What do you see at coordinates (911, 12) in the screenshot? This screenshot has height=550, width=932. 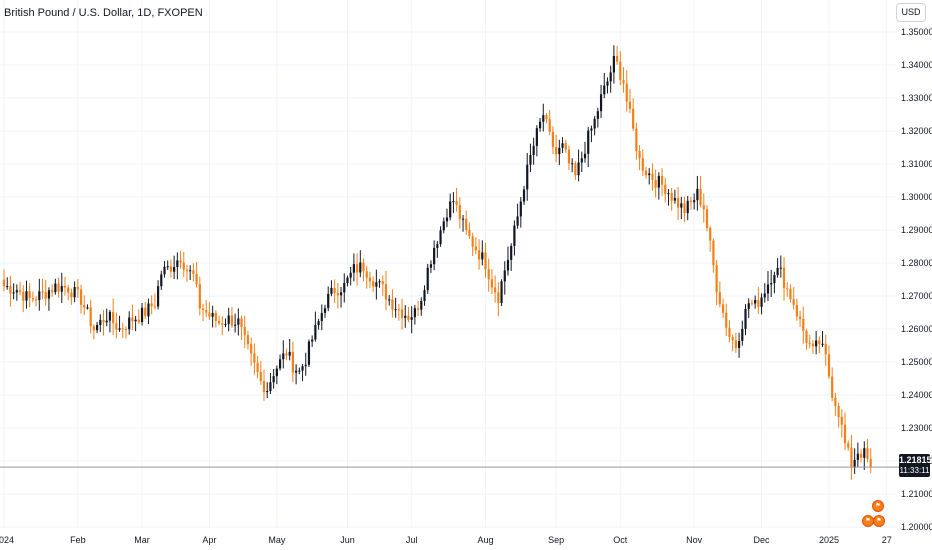 I see `currency-button: USD` at bounding box center [911, 12].